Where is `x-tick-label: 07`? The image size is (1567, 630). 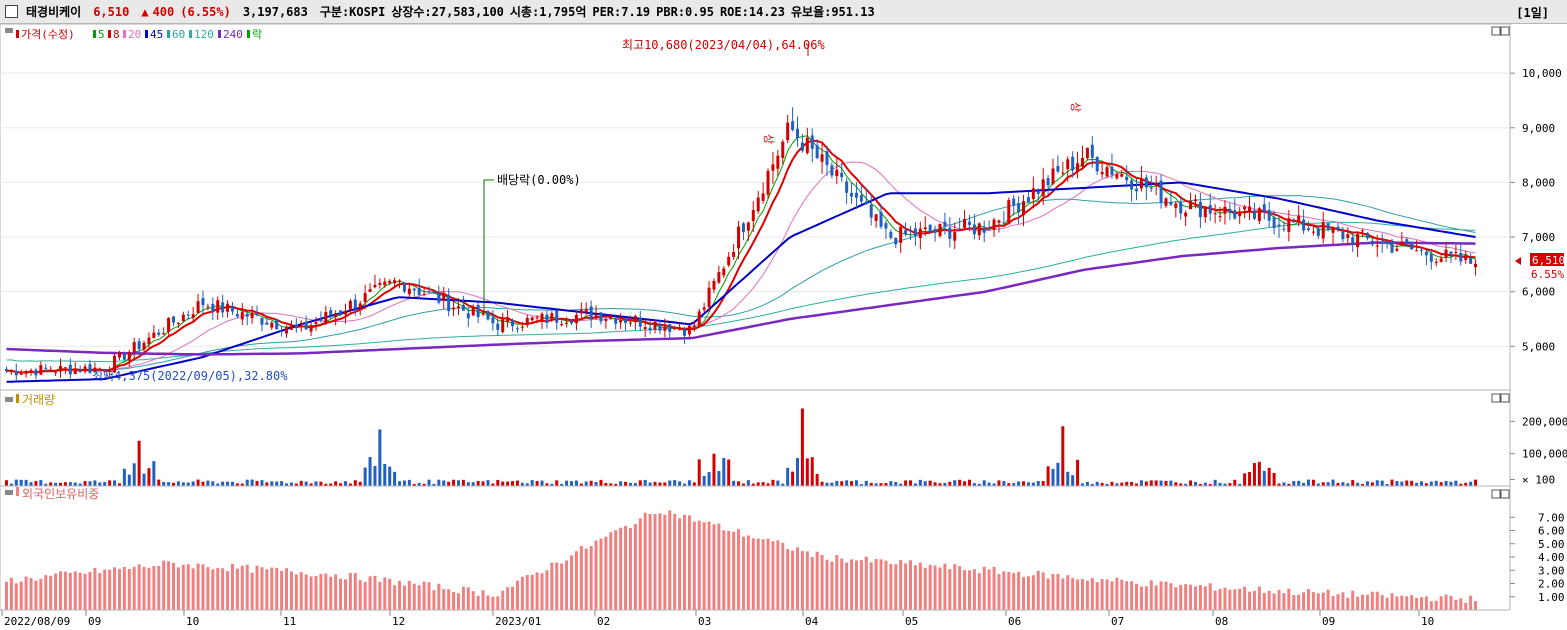 x-tick-label: 07 is located at coordinates (1117, 621).